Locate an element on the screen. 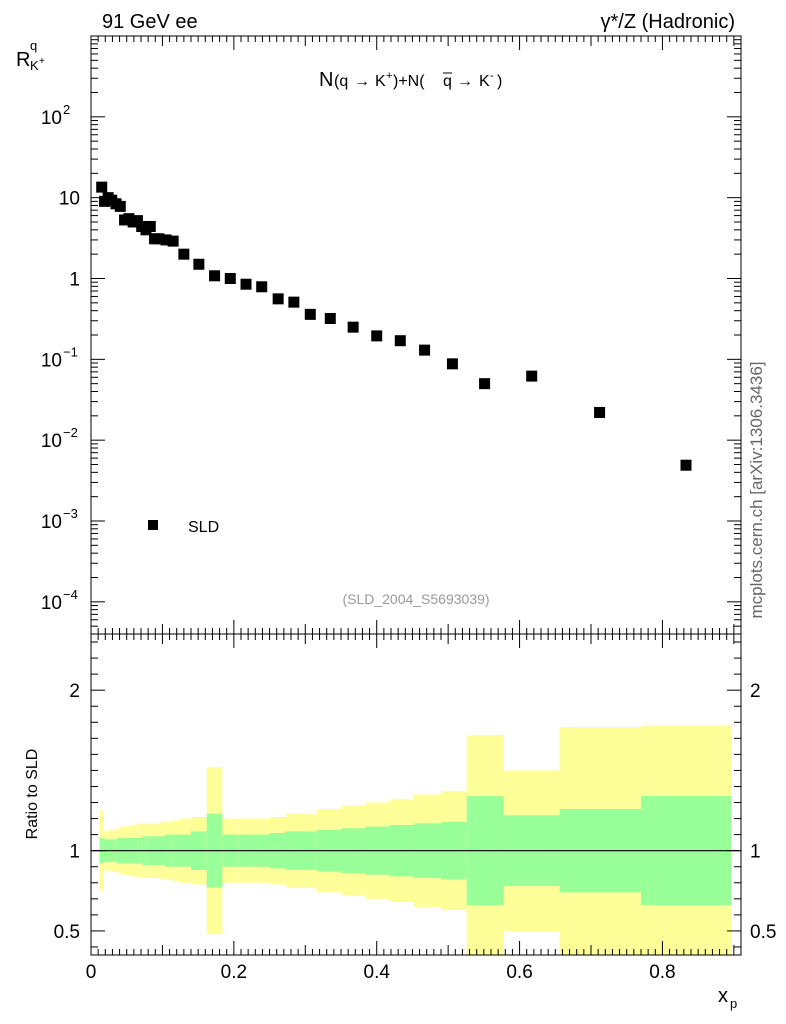 This screenshot has width=786, height=1024. x-axis-label: x p is located at coordinates (727, 998).